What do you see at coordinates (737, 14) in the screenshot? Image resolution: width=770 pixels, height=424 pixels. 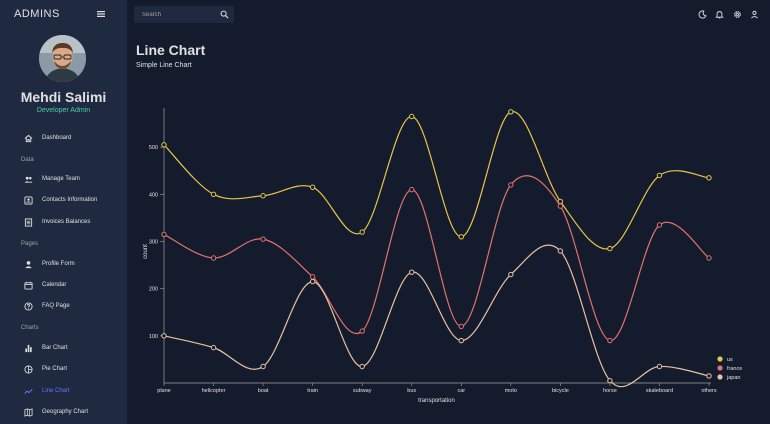 I see `settings-icon` at bounding box center [737, 14].